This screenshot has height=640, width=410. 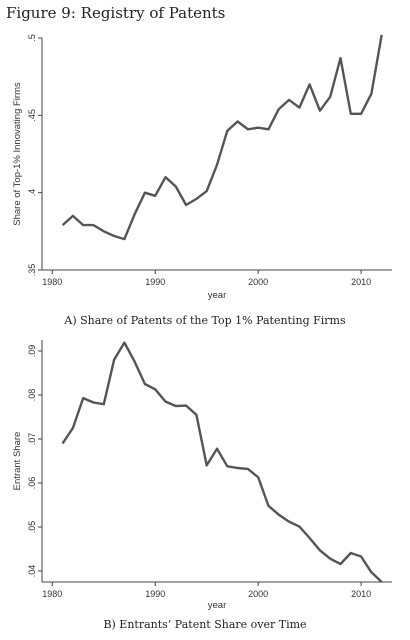 I want to click on chart-a-x-tick-label: 2010, so click(x=361, y=282).